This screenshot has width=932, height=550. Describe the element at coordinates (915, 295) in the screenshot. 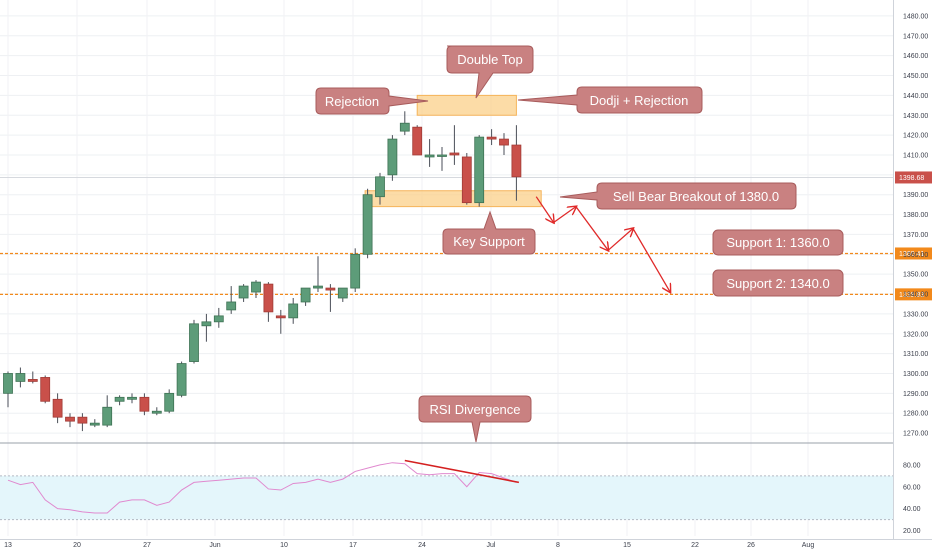

I see `y-tick-label: 1340.00` at that location.